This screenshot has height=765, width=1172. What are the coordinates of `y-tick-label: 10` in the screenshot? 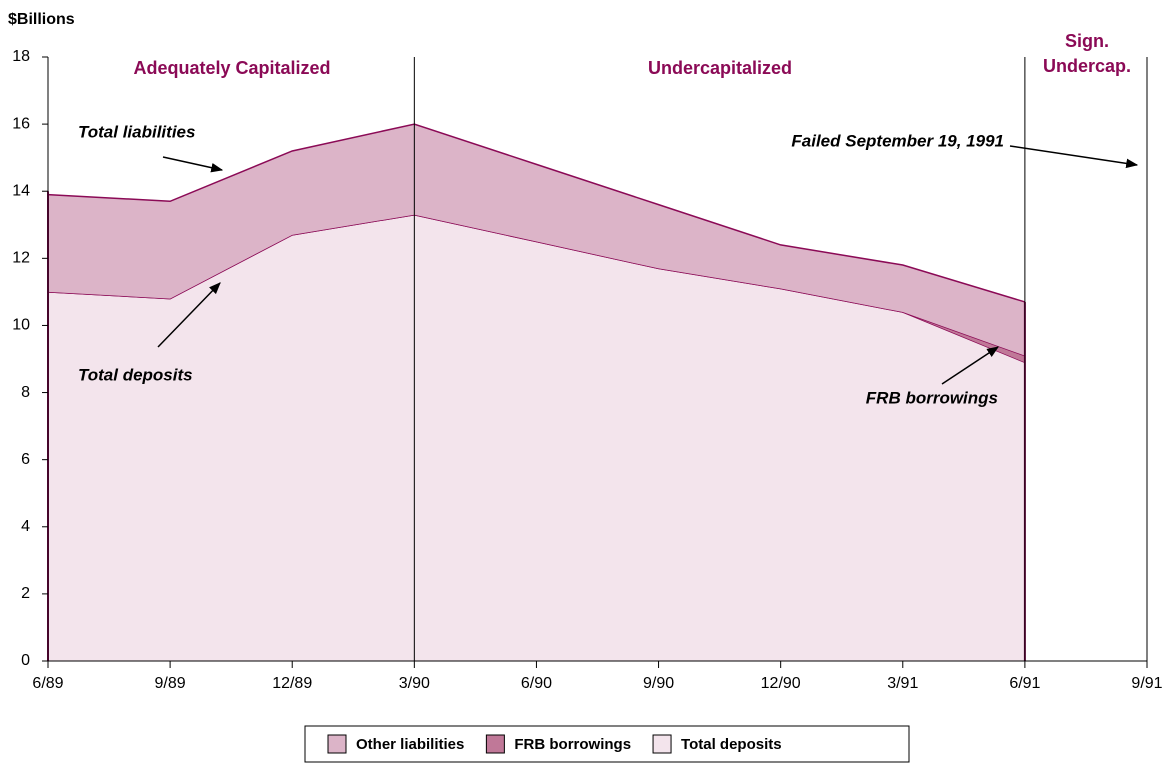 It's located at (21, 325).